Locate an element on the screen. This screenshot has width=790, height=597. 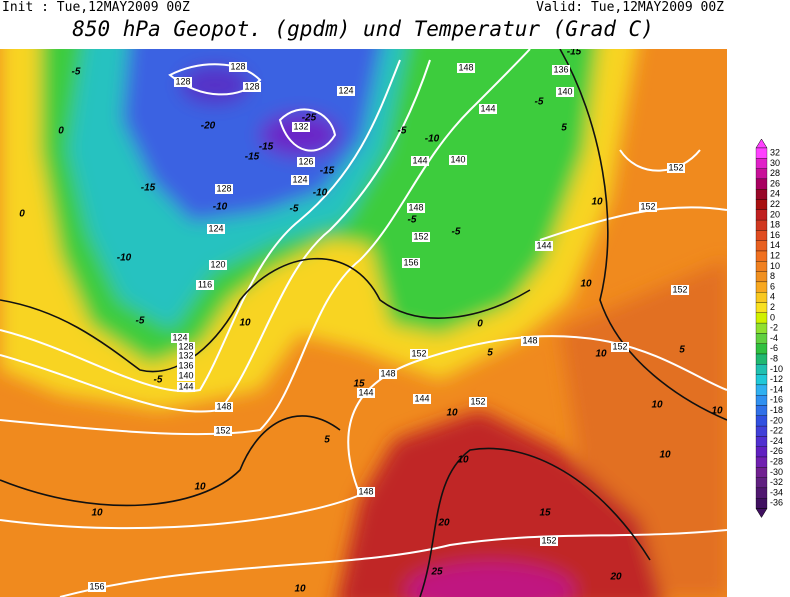
legend-label: -36 is located at coordinates (776, 503).